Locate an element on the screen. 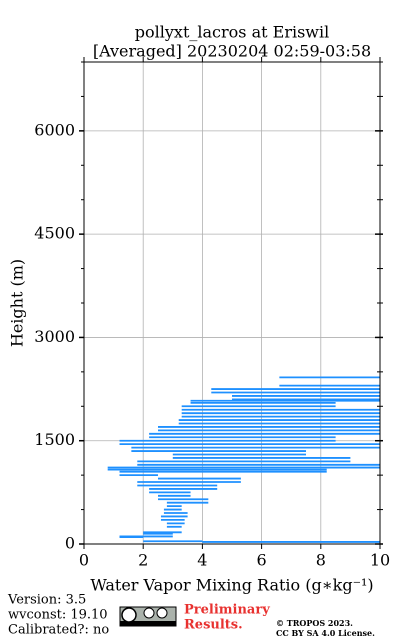 This screenshot has height=640, width=400. preliminary: Results. is located at coordinates (213, 625).